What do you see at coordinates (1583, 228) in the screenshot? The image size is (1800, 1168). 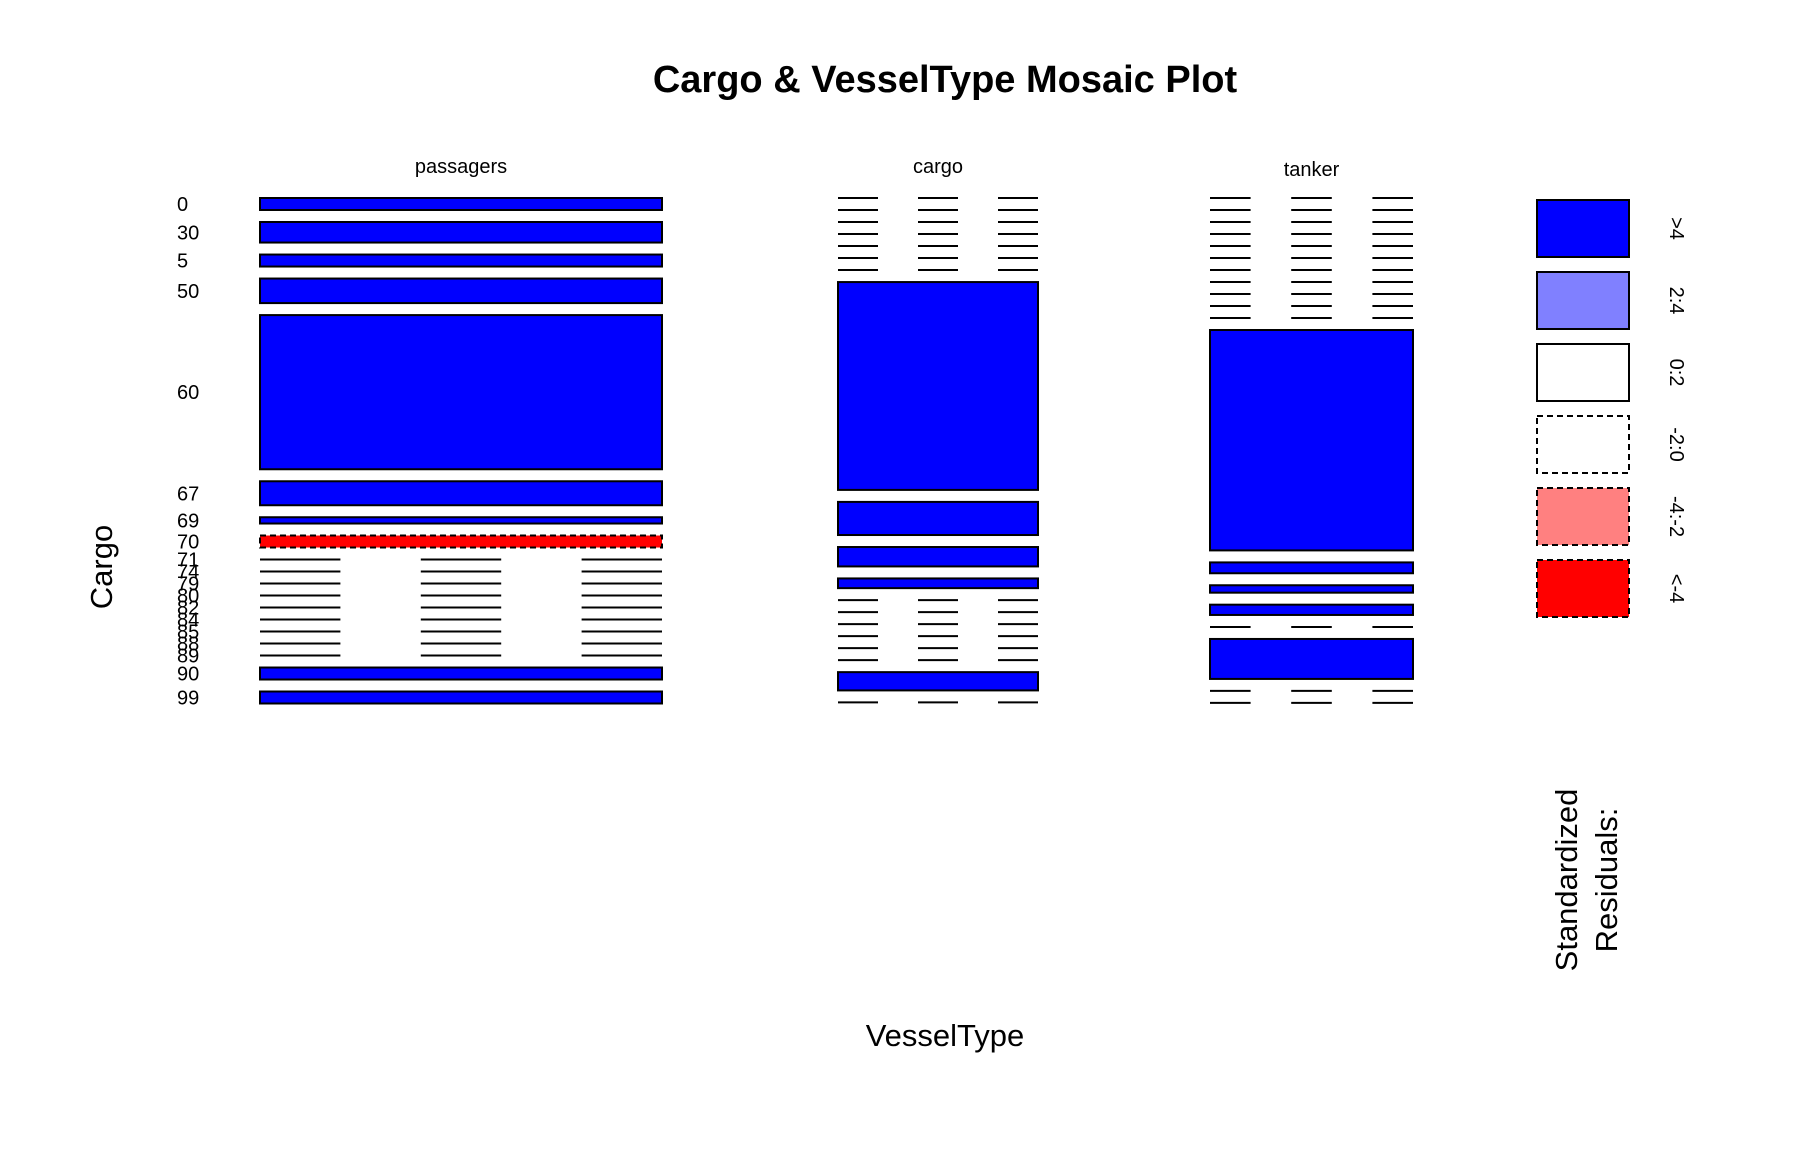 I see `legend-swatch-pos_high` at bounding box center [1583, 228].